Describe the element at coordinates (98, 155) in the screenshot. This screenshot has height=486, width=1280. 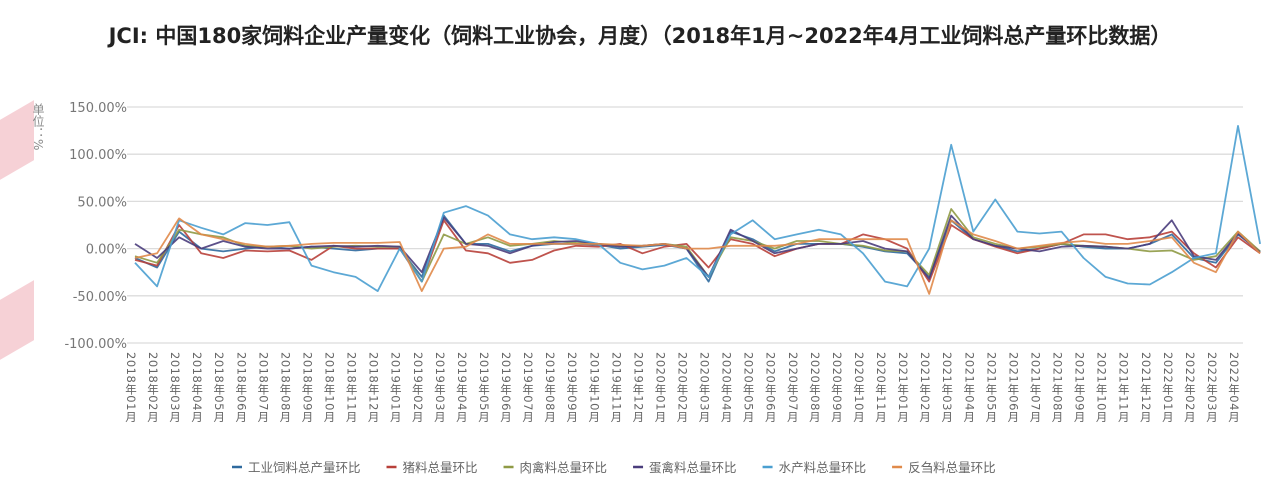
I see `y-tick-label: 100.00%` at that location.